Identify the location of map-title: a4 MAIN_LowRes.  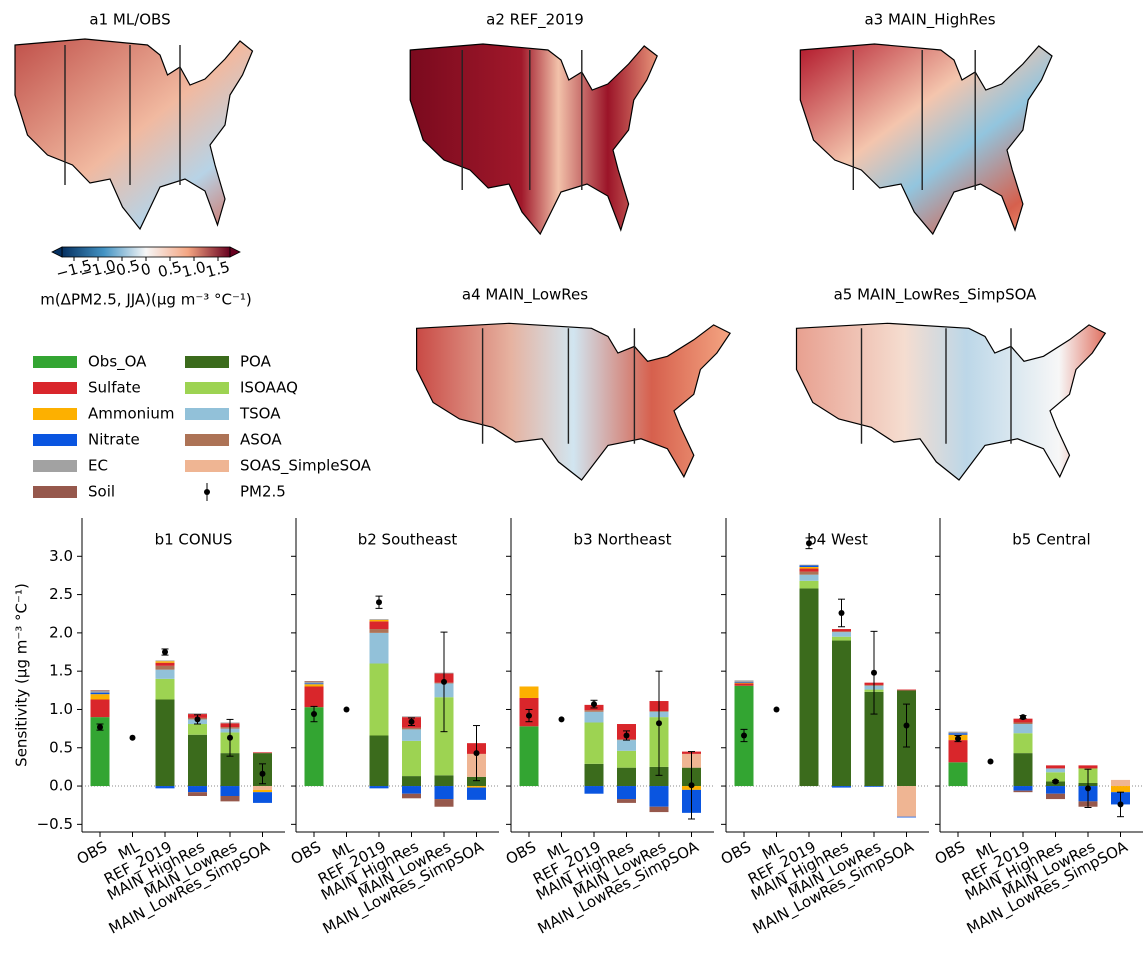
(525, 295).